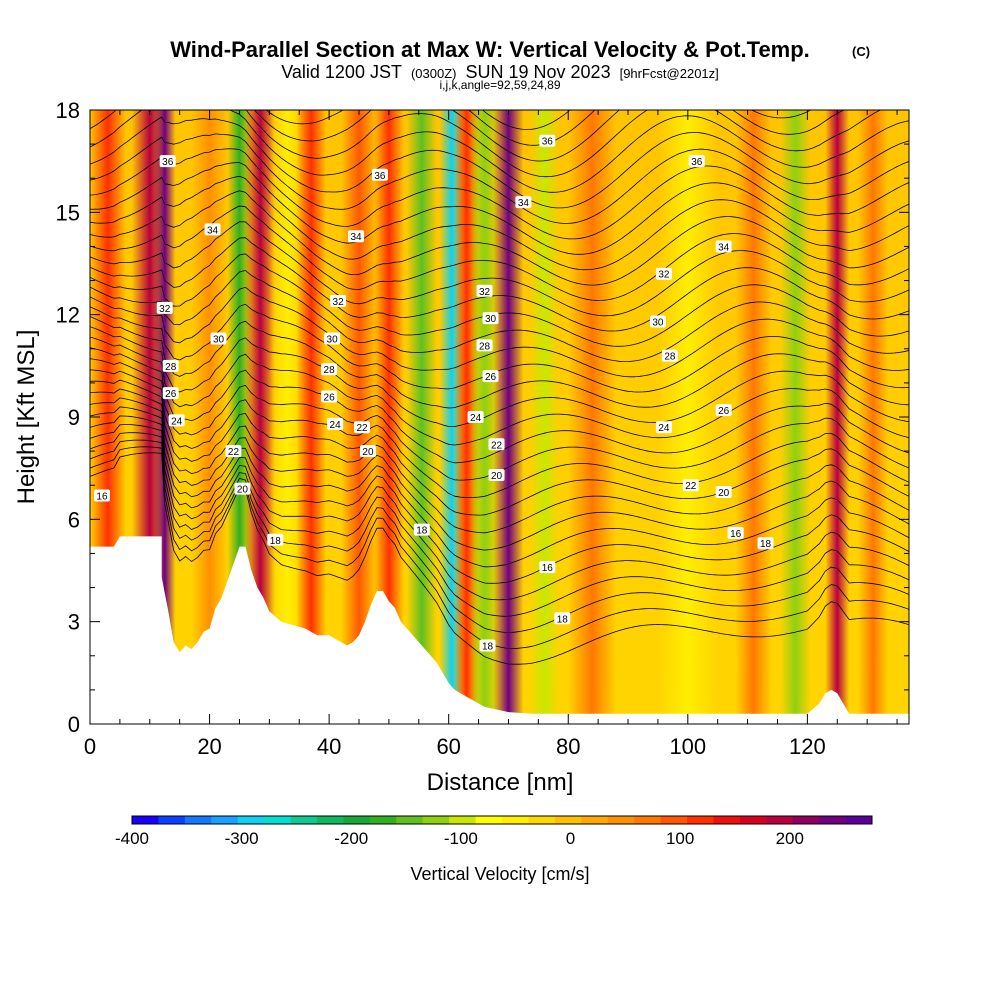 The image size is (1000, 1000). I want to click on svg-text: 34, so click(356, 237).